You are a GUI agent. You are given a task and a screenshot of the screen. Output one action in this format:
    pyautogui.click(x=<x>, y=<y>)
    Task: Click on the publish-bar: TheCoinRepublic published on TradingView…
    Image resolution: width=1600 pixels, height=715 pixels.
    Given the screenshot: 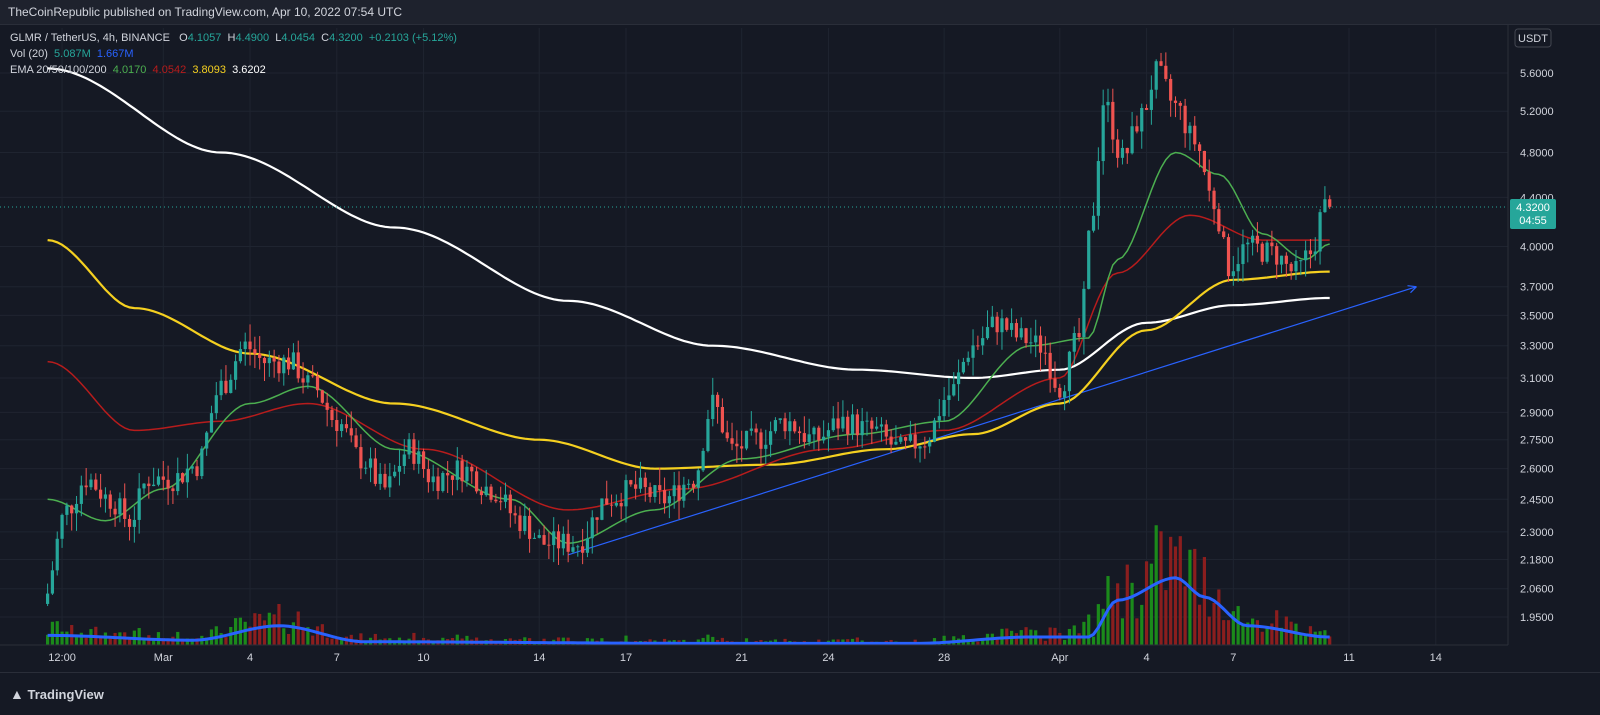 What is the action you would take?
    pyautogui.click(x=800, y=12)
    